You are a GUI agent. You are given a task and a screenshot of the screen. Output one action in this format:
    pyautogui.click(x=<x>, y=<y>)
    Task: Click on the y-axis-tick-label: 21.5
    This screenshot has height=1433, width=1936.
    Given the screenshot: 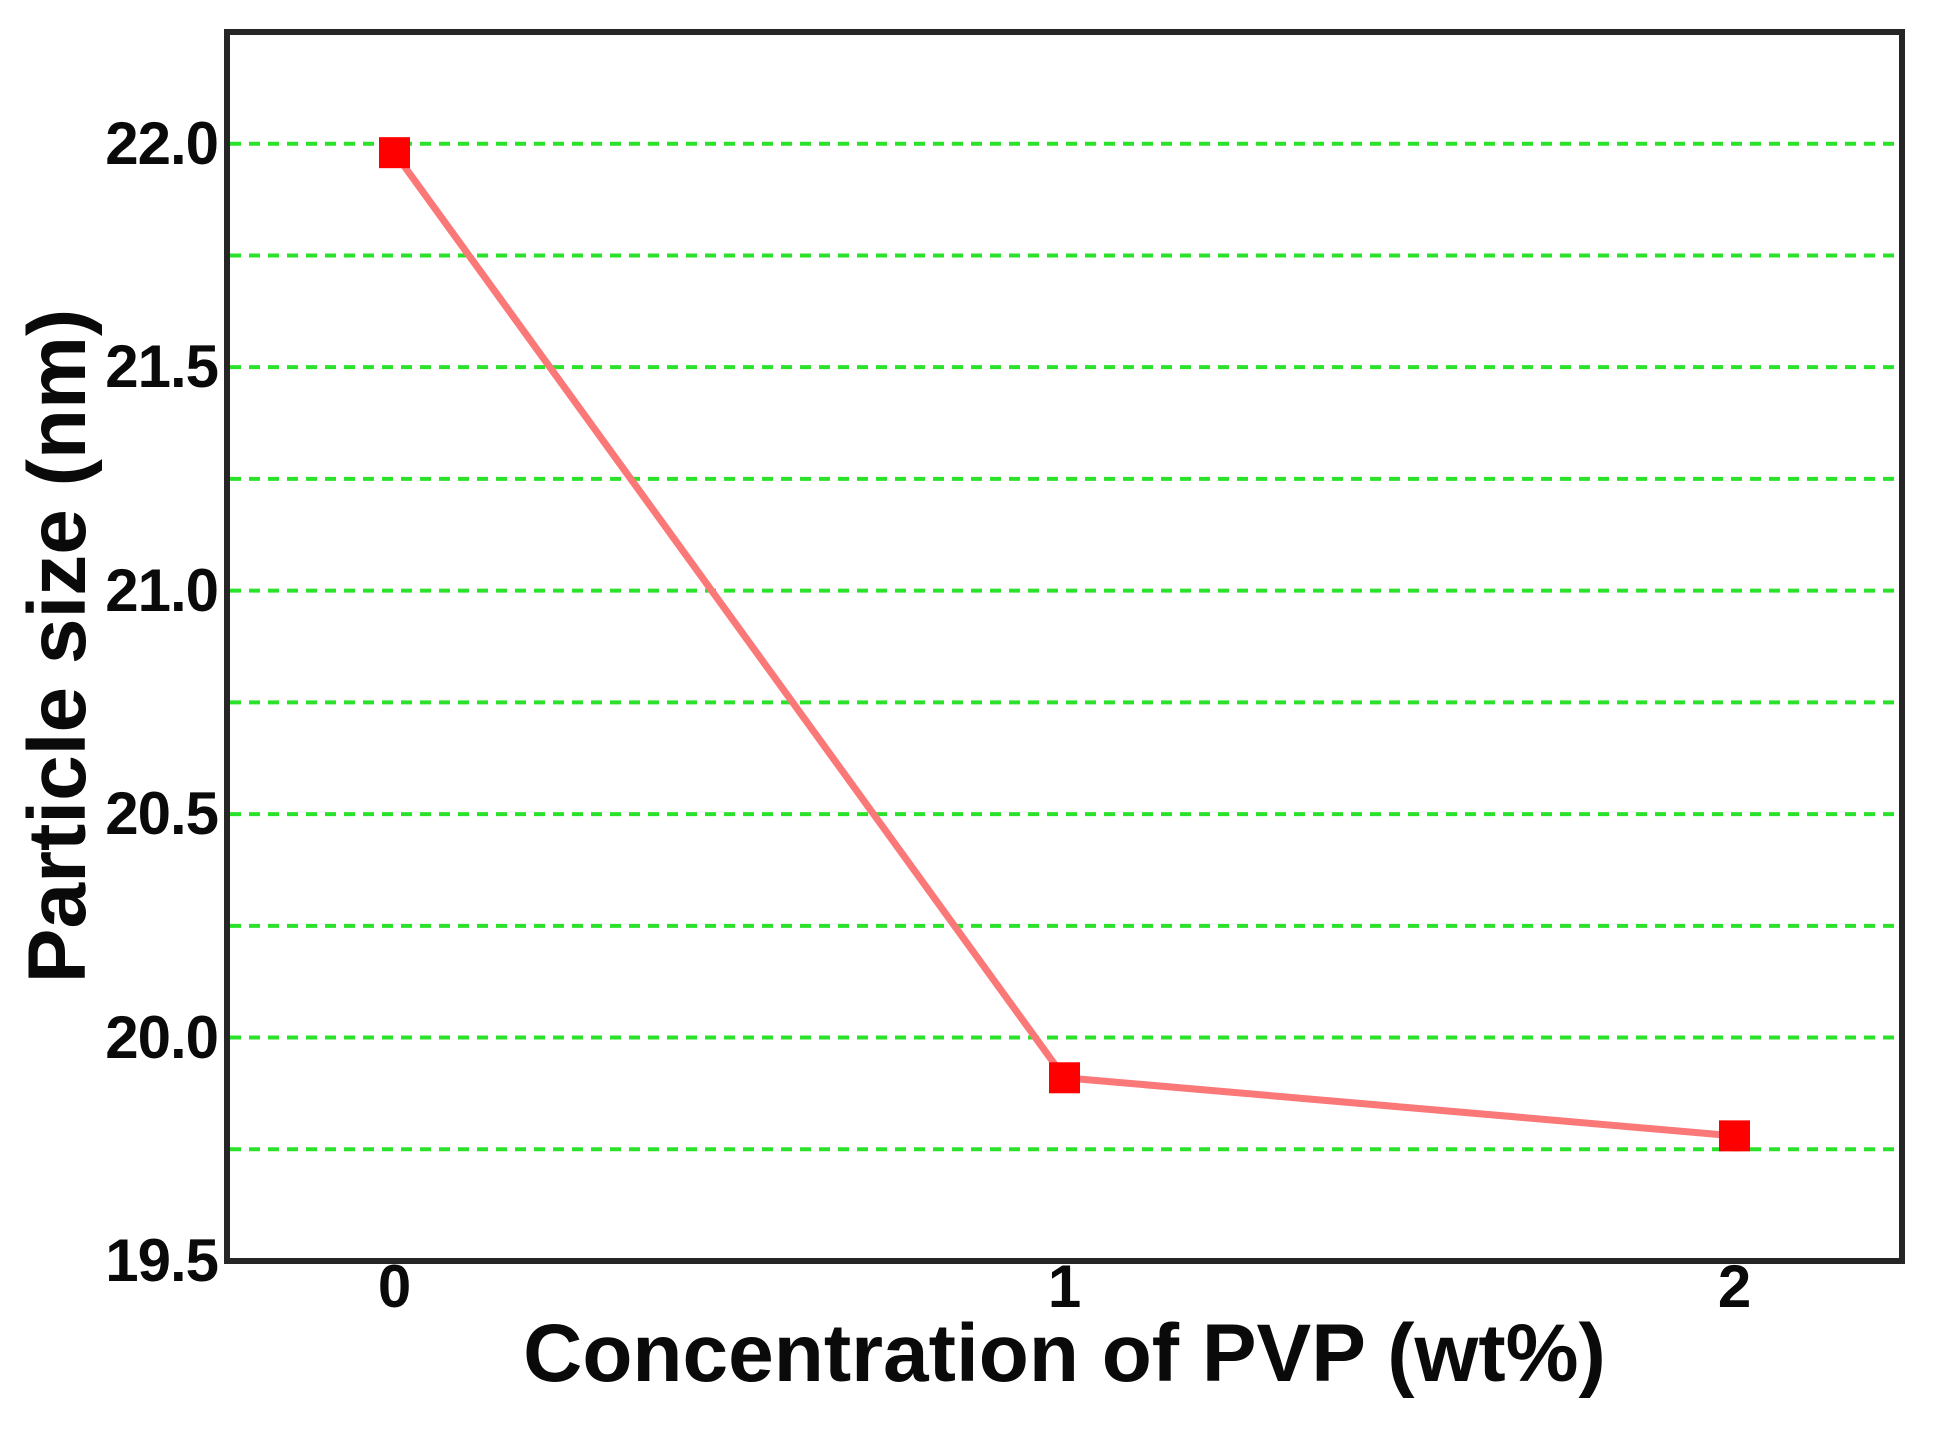 What is the action you would take?
    pyautogui.click(x=162, y=367)
    